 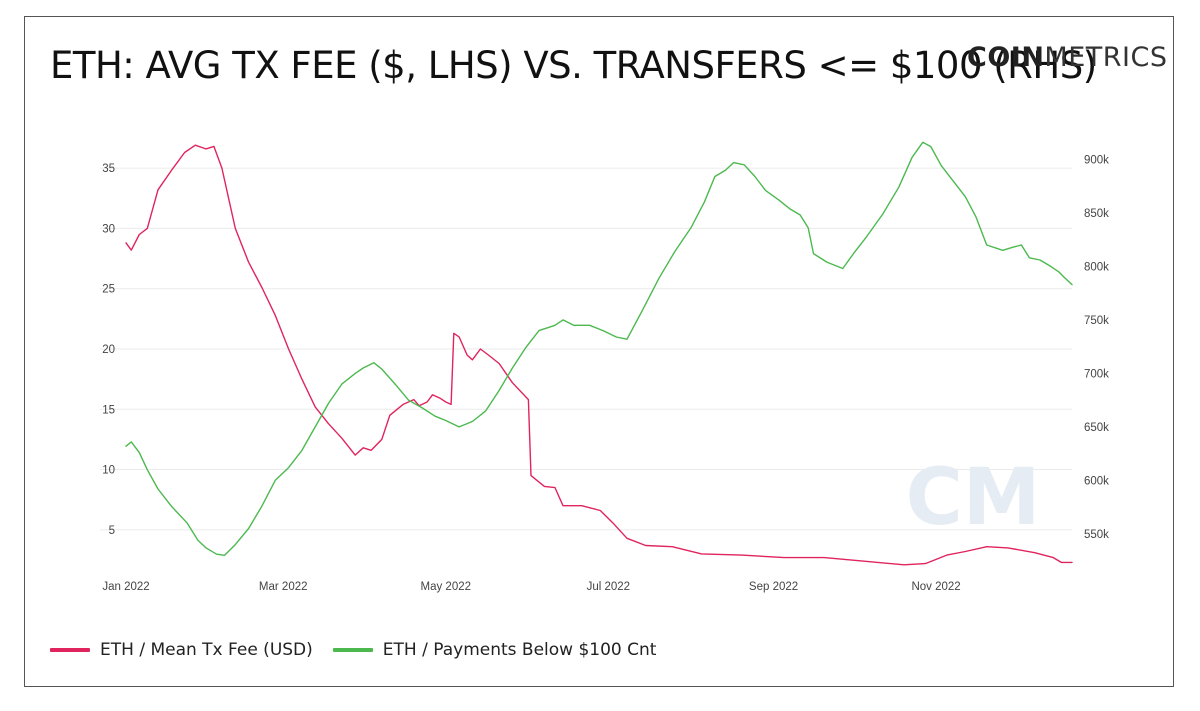 I want to click on right-tick-label: 650k, so click(x=1096, y=428).